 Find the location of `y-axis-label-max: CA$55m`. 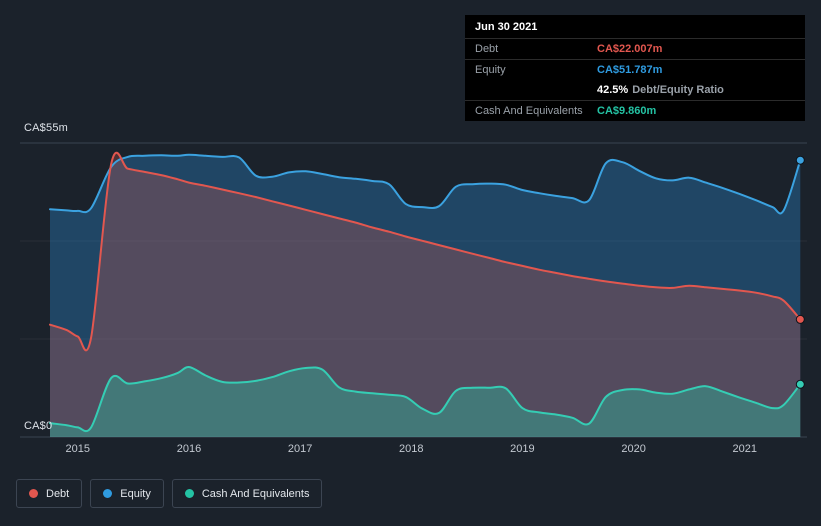

y-axis-label-max: CA$55m is located at coordinates (46, 128).